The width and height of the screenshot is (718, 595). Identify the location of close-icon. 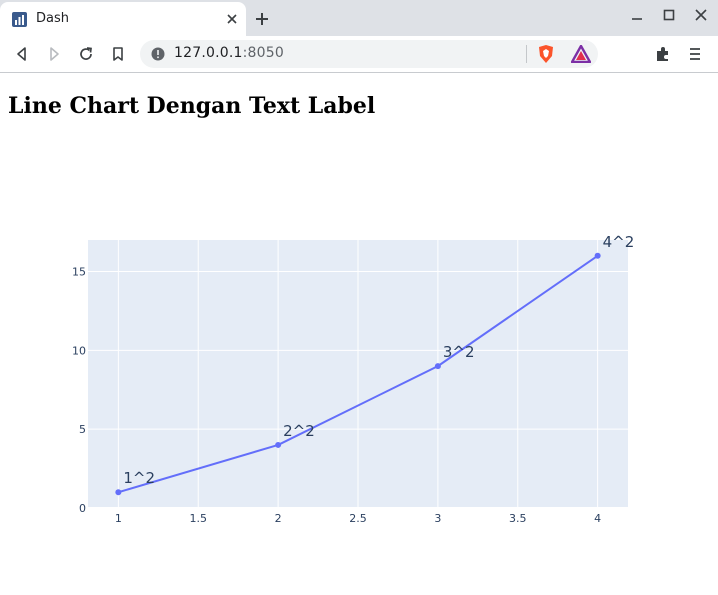
(701, 15).